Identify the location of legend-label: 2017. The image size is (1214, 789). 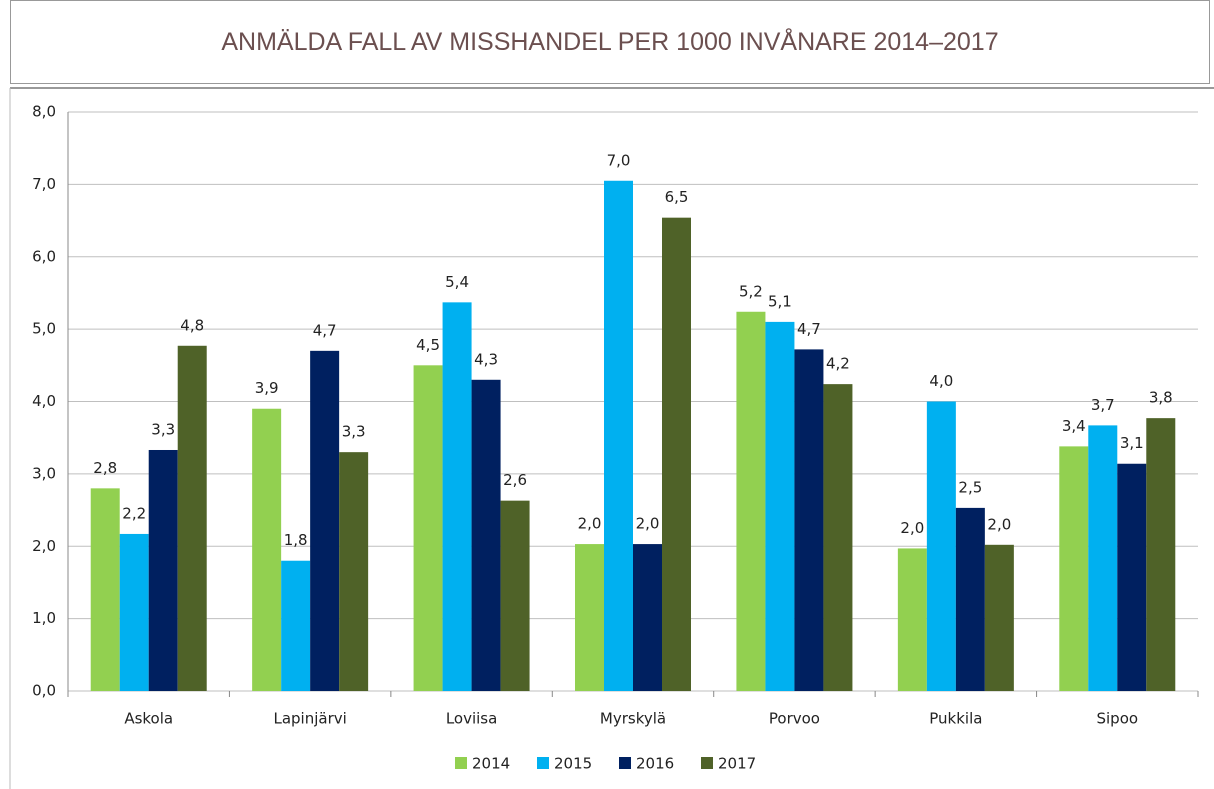
(737, 764).